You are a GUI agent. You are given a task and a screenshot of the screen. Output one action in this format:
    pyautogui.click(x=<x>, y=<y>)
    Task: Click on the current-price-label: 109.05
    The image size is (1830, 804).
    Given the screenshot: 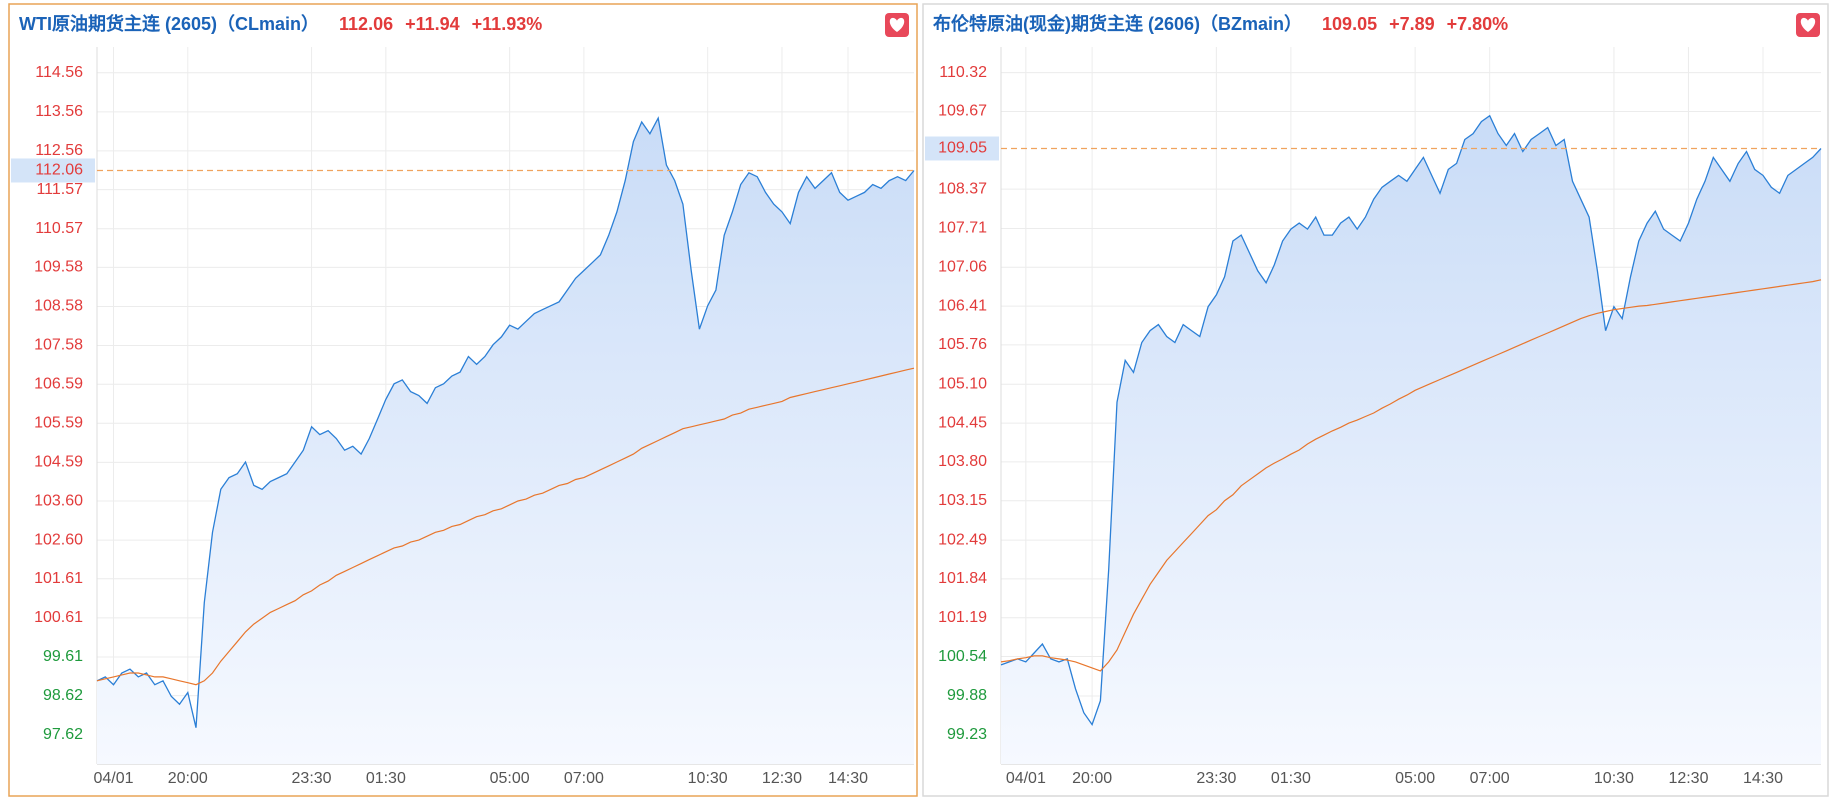 What is the action you would take?
    pyautogui.click(x=962, y=148)
    